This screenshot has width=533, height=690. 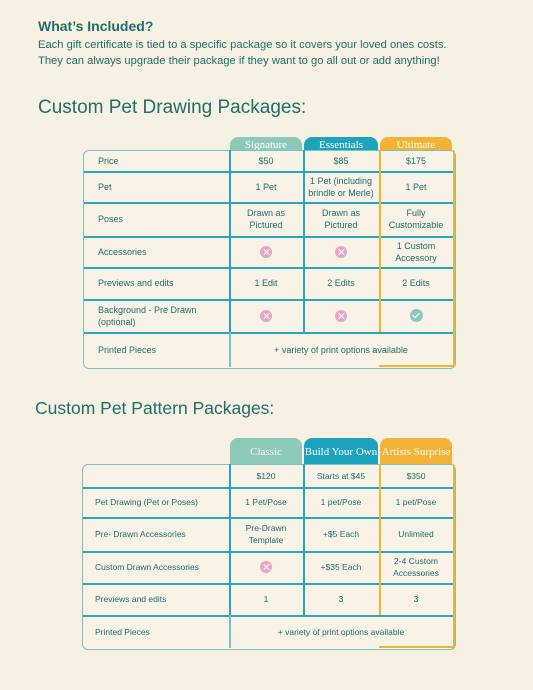 I want to click on cell-text: $50, so click(x=266, y=160).